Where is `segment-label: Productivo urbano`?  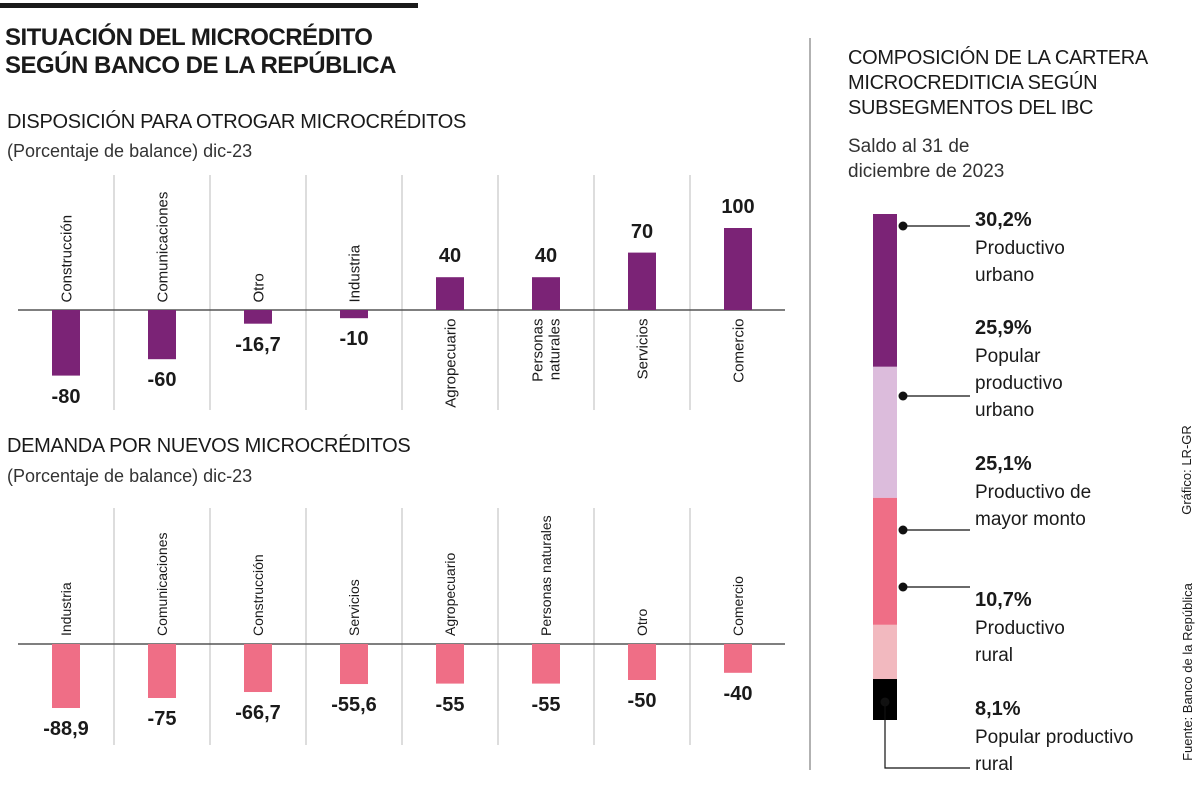
segment-label: Productivo urbano is located at coordinates (1020, 262).